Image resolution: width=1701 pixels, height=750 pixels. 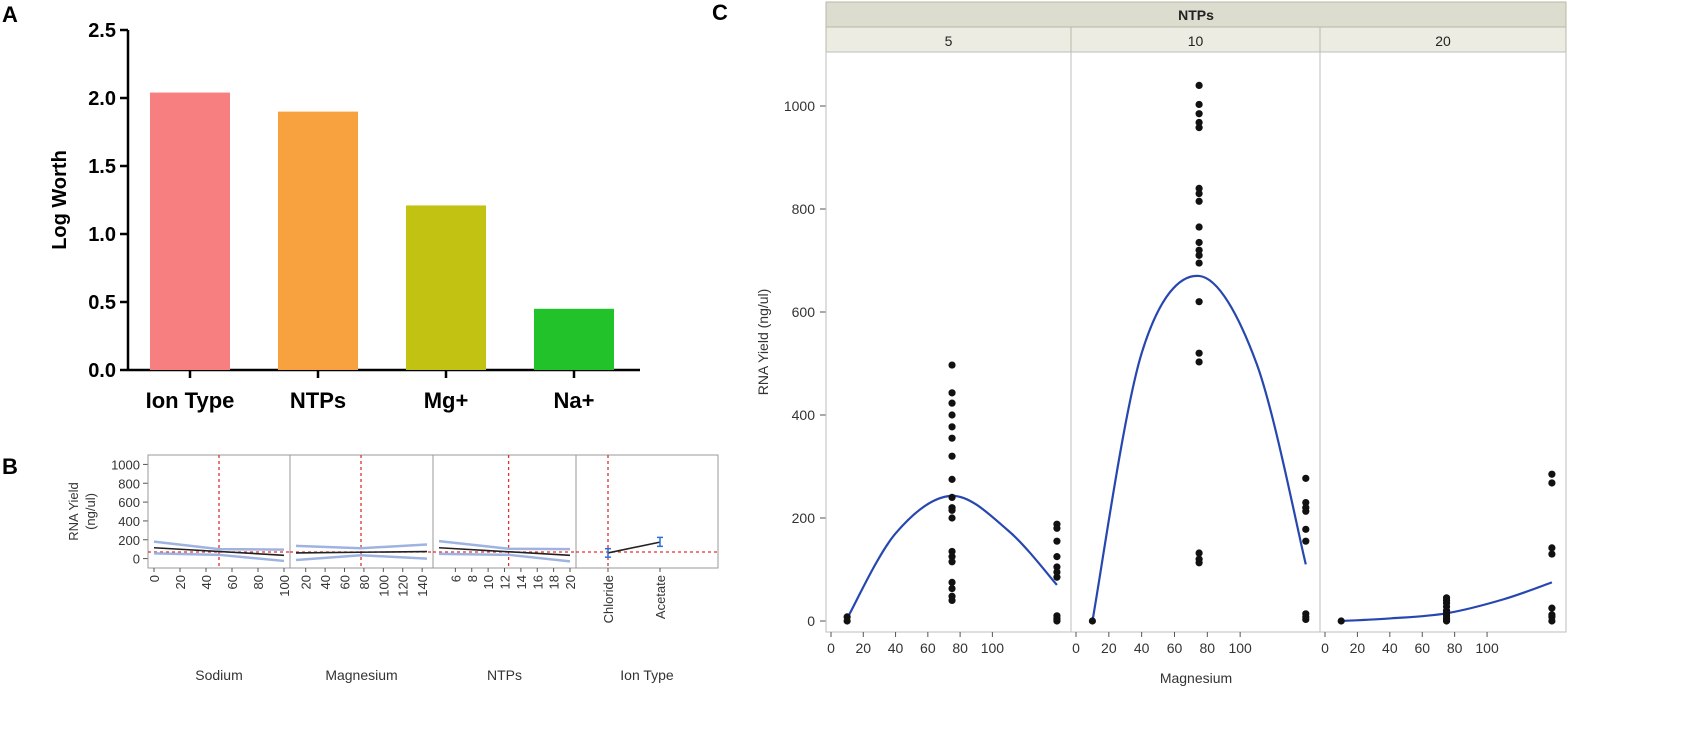 I want to click on y-tick-label: 1.5, so click(x=102, y=167).